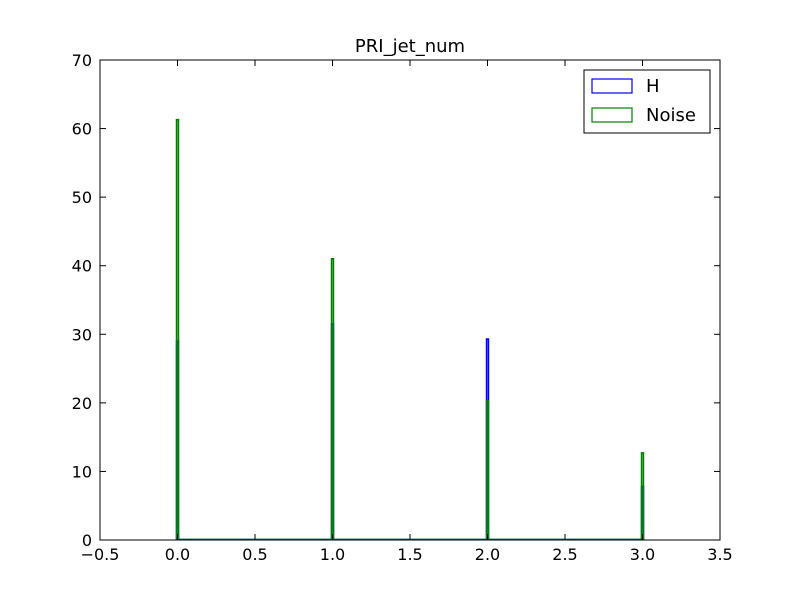 This screenshot has height=600, width=800. Describe the element at coordinates (82, 334) in the screenshot. I see `y-tick-label: 30` at that location.